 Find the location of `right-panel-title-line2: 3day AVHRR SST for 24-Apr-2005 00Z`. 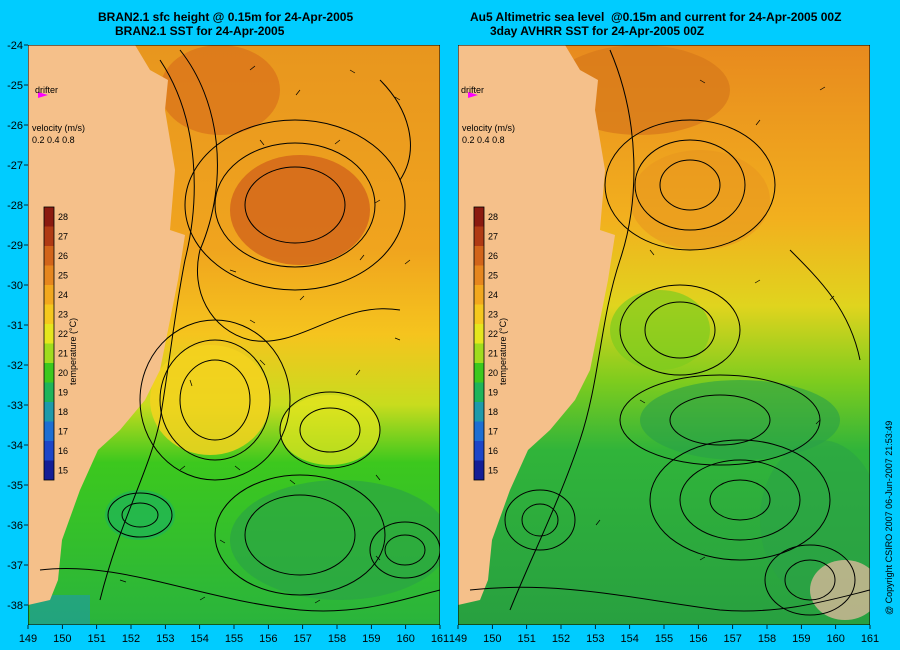

right-panel-title-line2: 3day AVHRR SST for 24-Apr-2005 00Z is located at coordinates (597, 31).